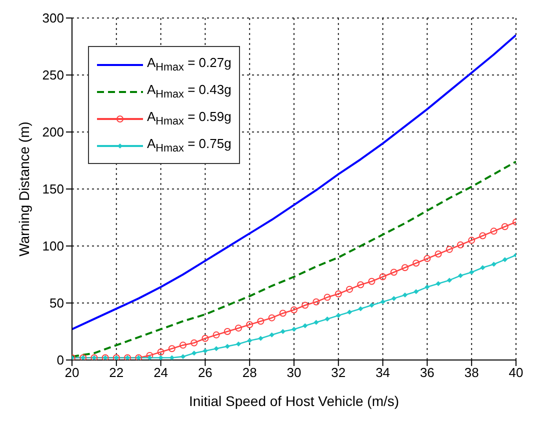 Image resolution: width=534 pixels, height=425 pixels. Describe the element at coordinates (53, 246) in the screenshot. I see `y-tick-label: 100` at that location.